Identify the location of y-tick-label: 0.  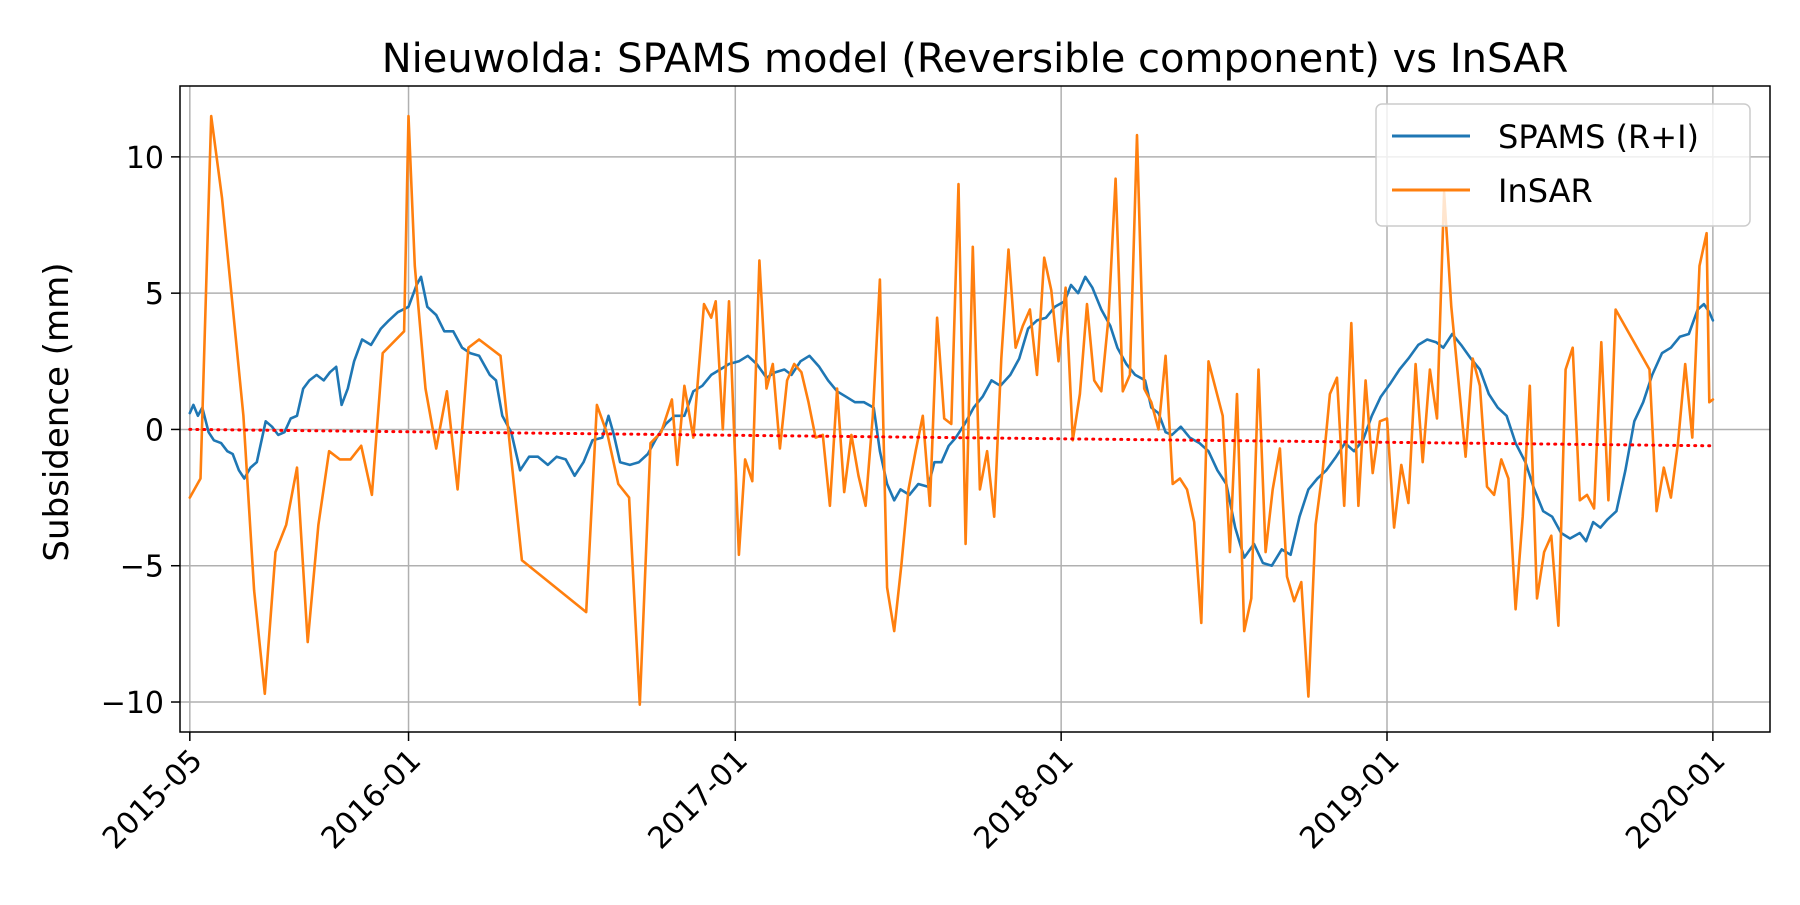
(154, 430).